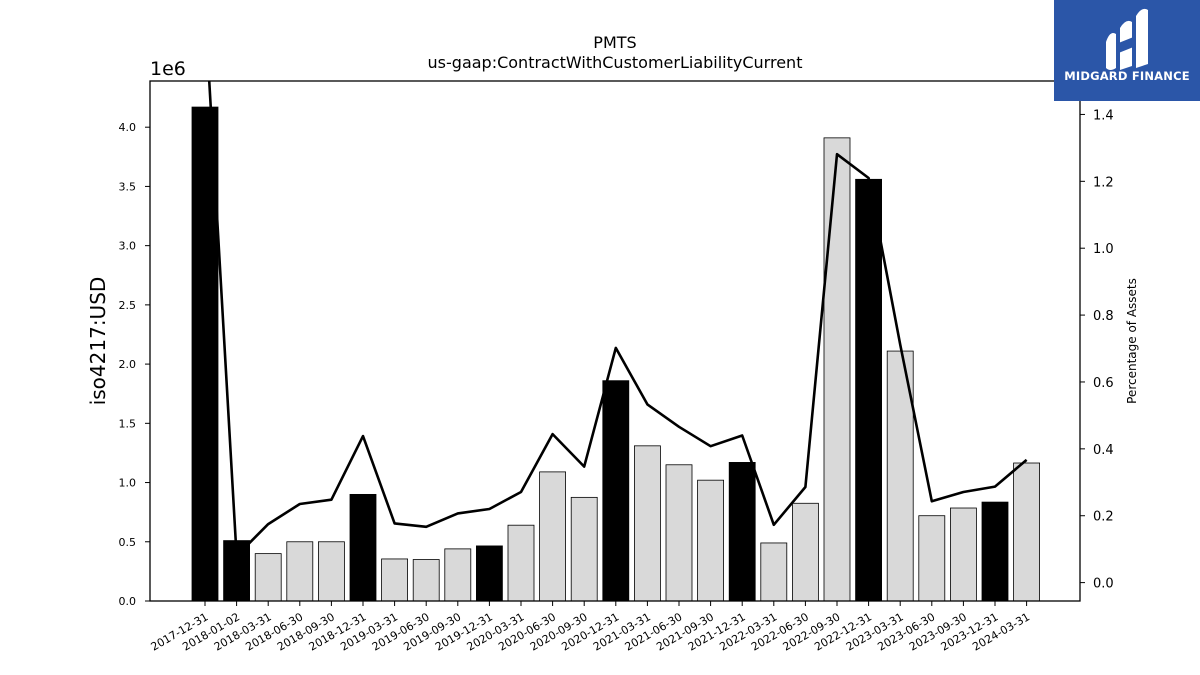  Describe the element at coordinates (128, 601) in the screenshot. I see `y-tick-label: 0.0` at that location.